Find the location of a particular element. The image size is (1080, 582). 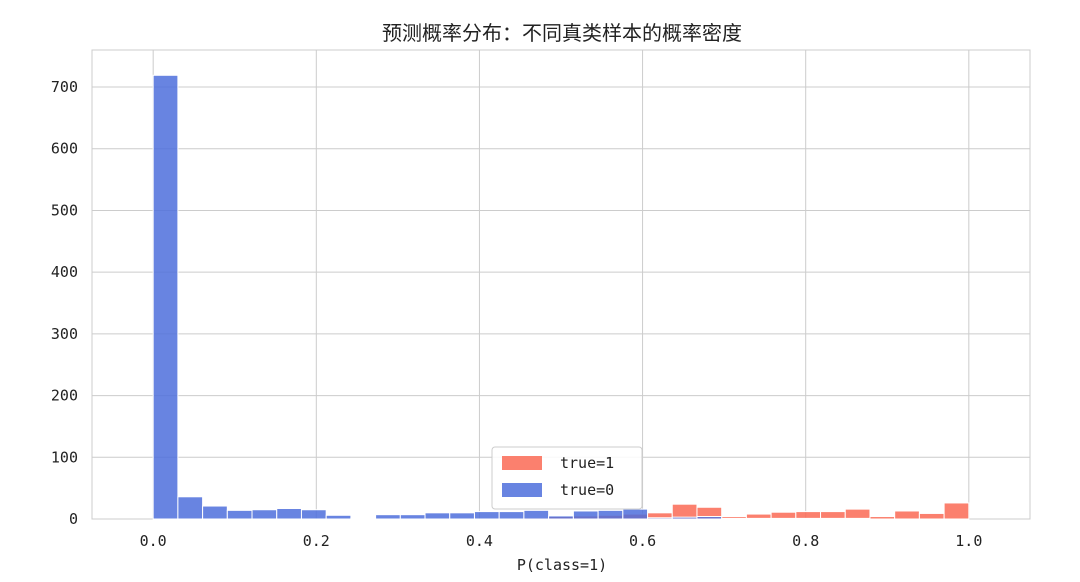

bar-true=0-25 is located at coordinates (783, 518).